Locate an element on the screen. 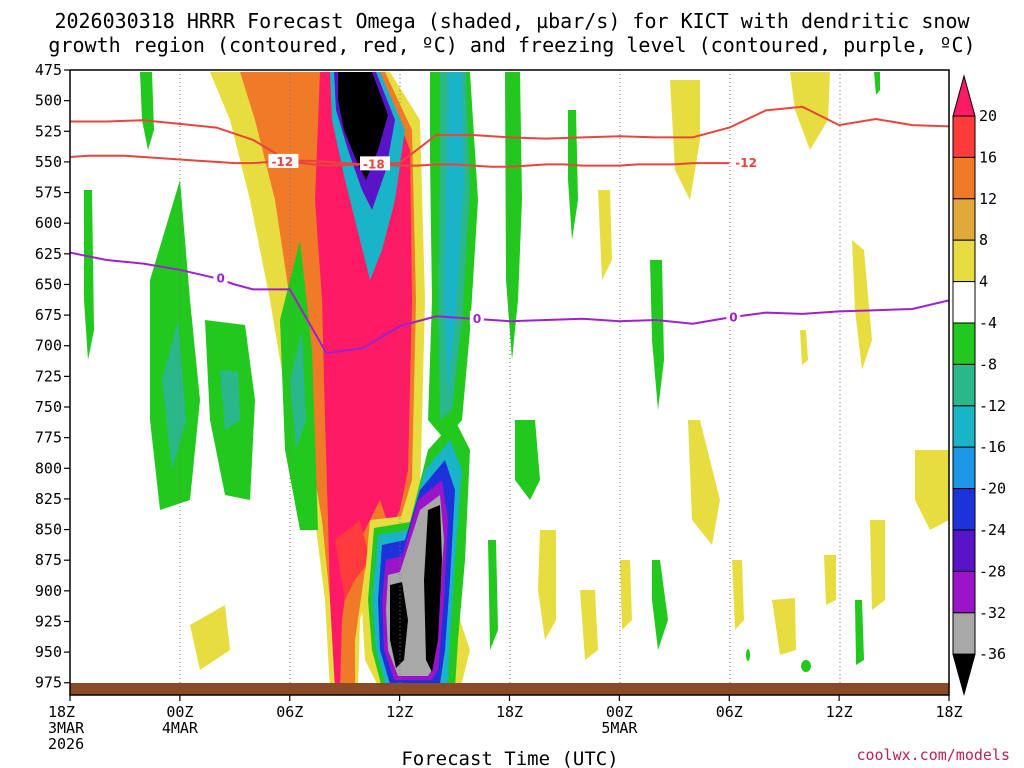 This screenshot has height=768, width=1024. colorbar: 20 16 12 8 4 -4 -8 -12 -16 -20 -24 -28 -32 -36 is located at coordinates (979, 385).